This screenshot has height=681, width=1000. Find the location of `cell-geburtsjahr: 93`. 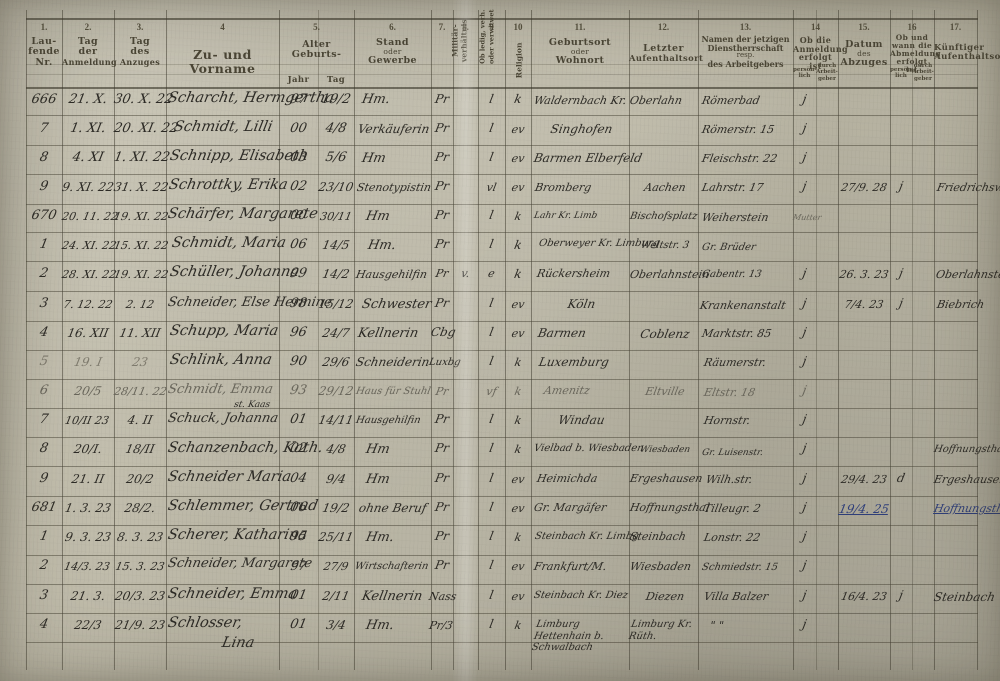

cell-geburtsjahr: 93 is located at coordinates (298, 390).